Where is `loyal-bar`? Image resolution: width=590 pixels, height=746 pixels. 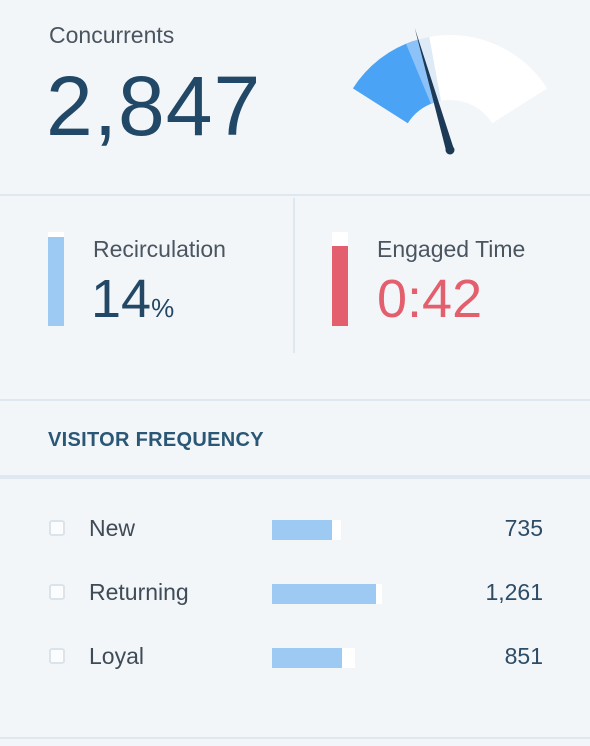 loyal-bar is located at coordinates (313, 658).